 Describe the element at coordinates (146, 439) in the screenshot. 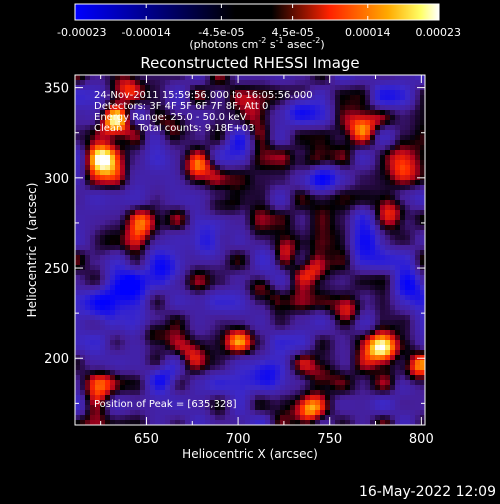

I see `x-tick-label: 650` at that location.